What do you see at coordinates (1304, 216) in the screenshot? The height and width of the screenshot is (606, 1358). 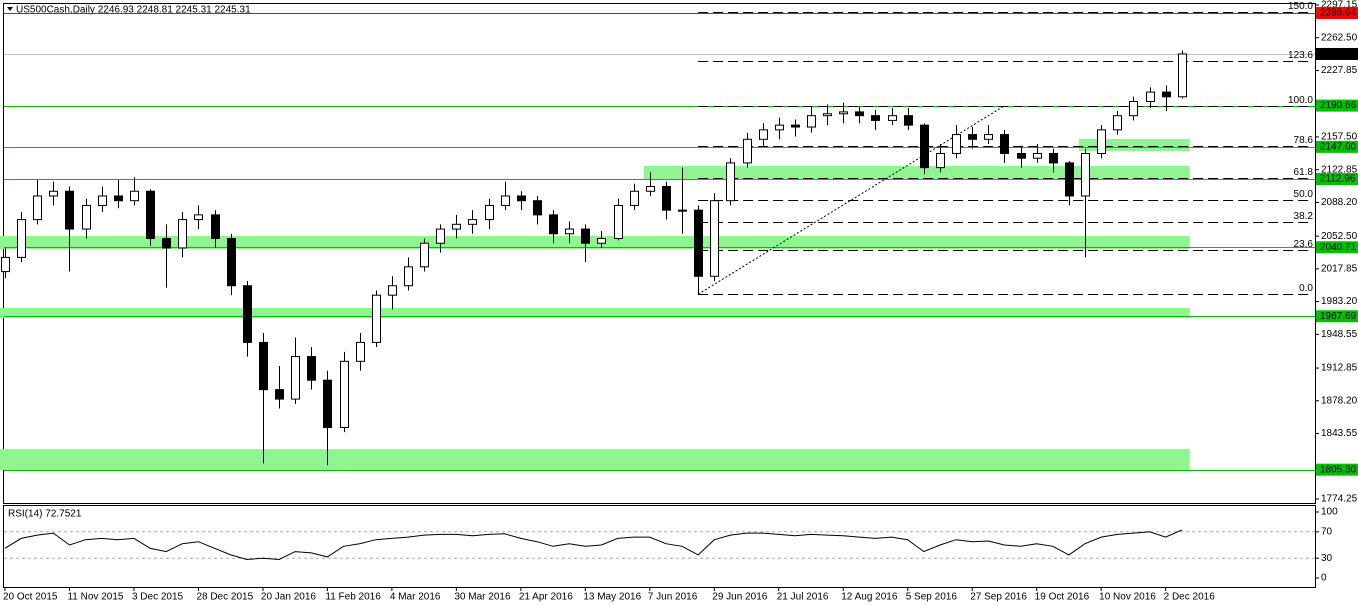 I see `fib-label: 38.2` at bounding box center [1304, 216].